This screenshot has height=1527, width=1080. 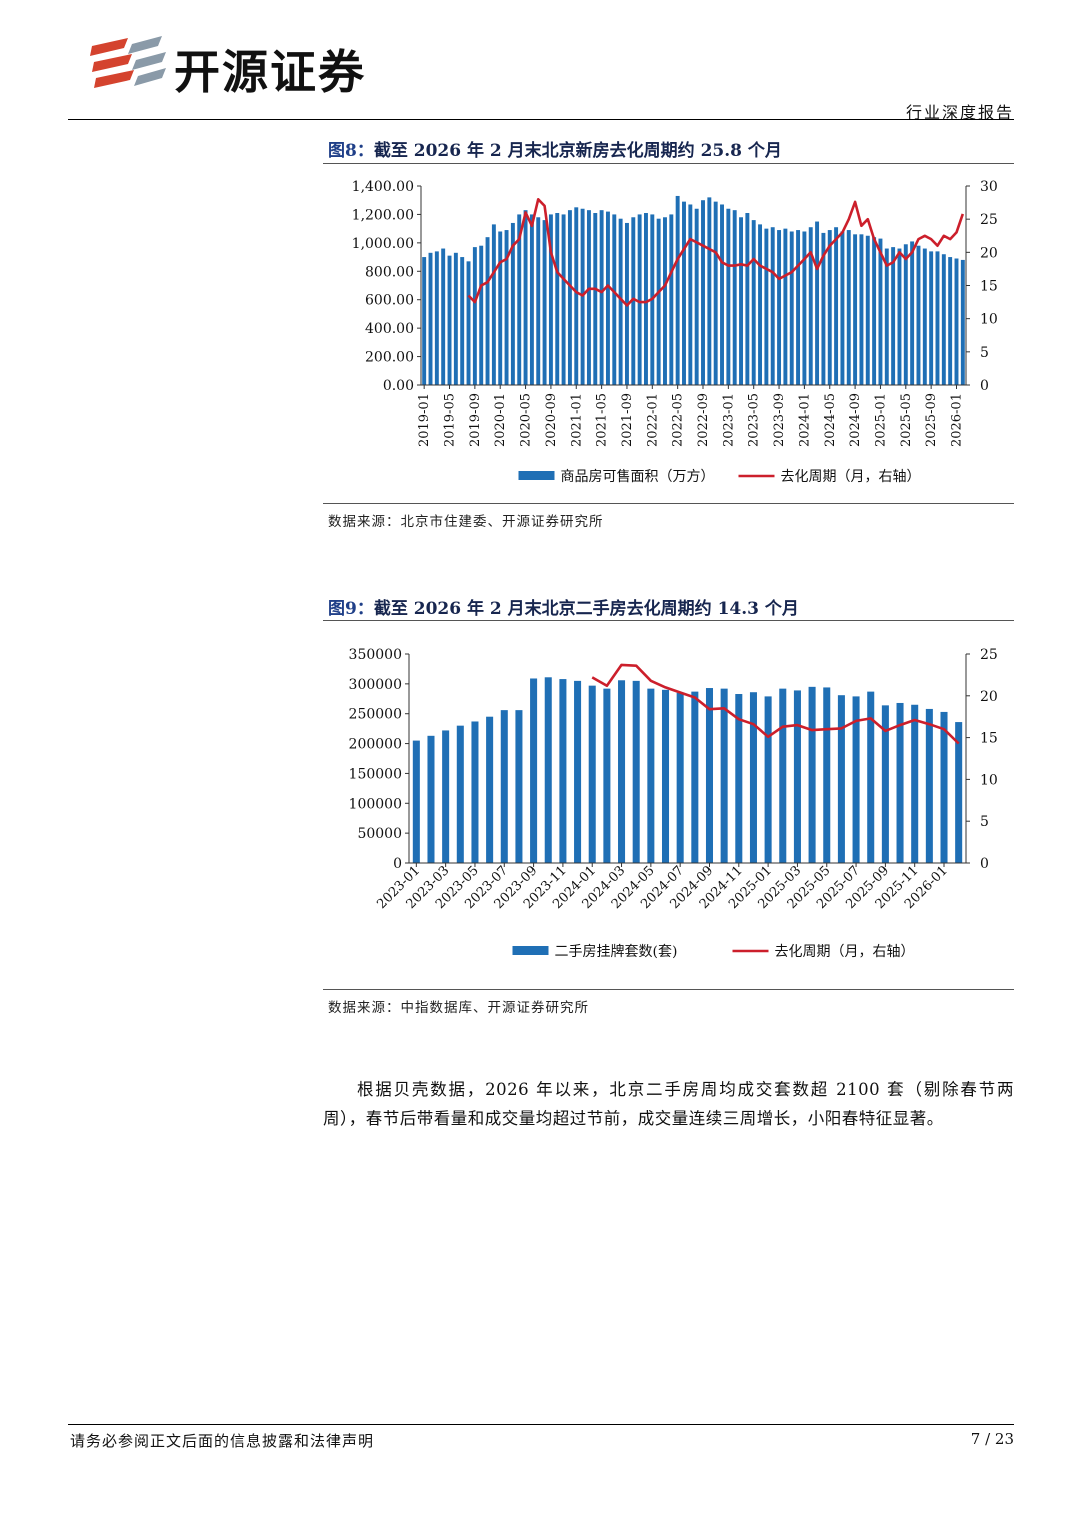 I want to click on chart2-right-tick-label: 25, so click(x=989, y=655).